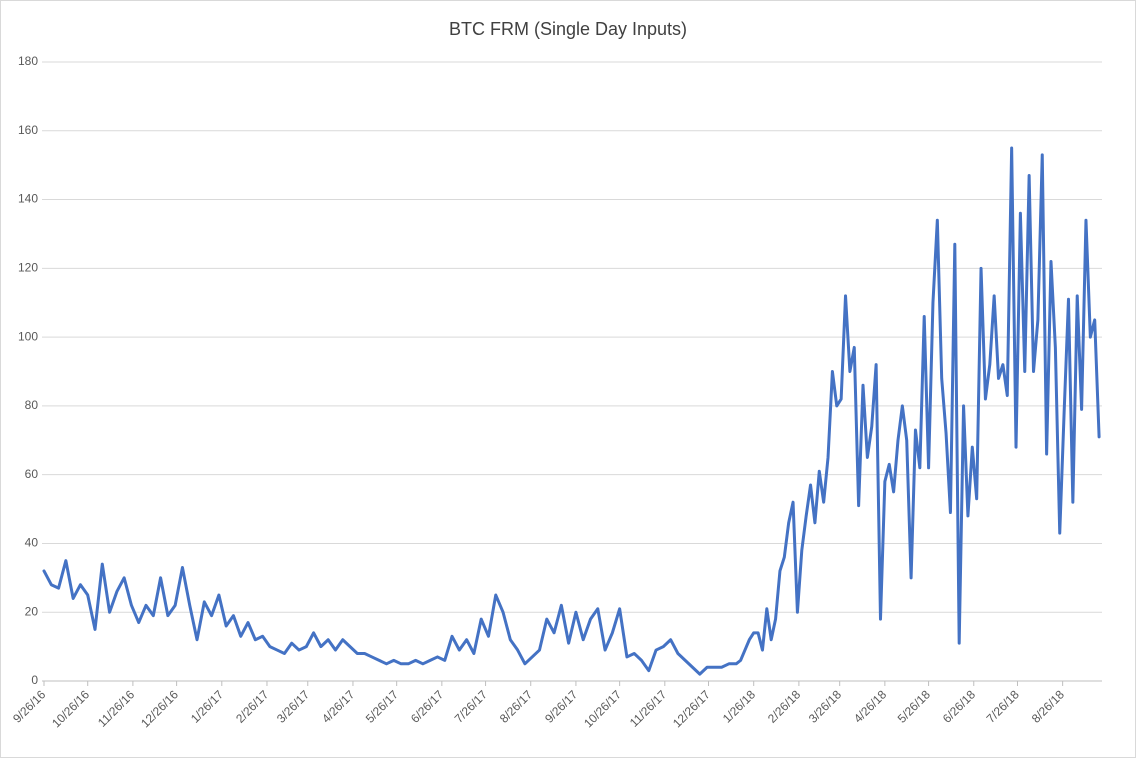 The width and height of the screenshot is (1136, 758). What do you see at coordinates (34, 680) in the screenshot?
I see `y-tick-label: 0` at bounding box center [34, 680].